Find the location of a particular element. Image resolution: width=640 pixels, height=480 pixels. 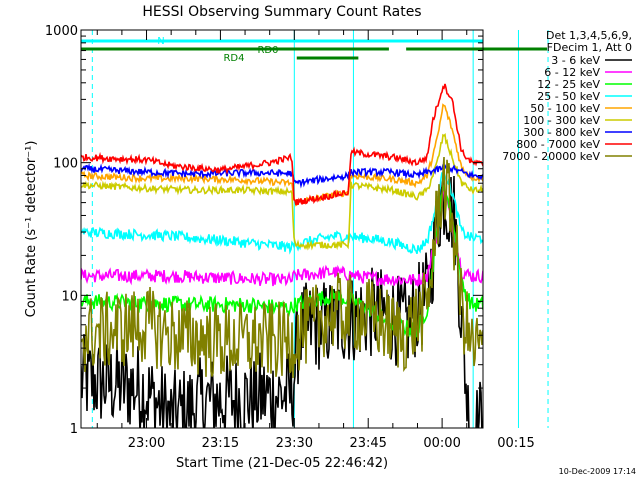

segment-label-rd0: RD0 is located at coordinates (267, 50).